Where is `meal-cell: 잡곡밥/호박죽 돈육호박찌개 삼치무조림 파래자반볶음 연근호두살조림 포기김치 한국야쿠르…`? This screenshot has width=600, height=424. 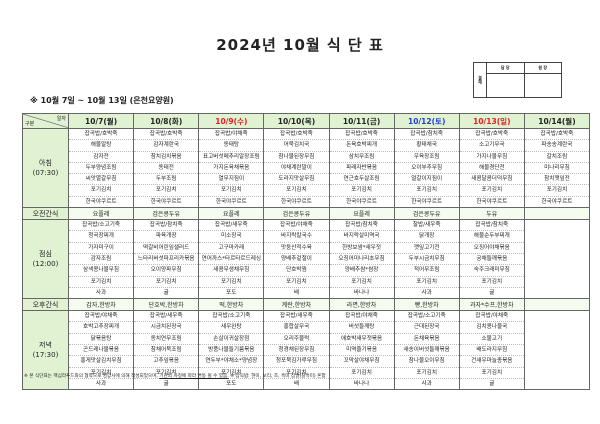
meal-cell: 잡곡밥/호박죽 돈육호박찌개 삼치무조림 파래자반볶음 연근호두살조림 포기김치 한국야쿠르… is located at coordinates (361, 168).